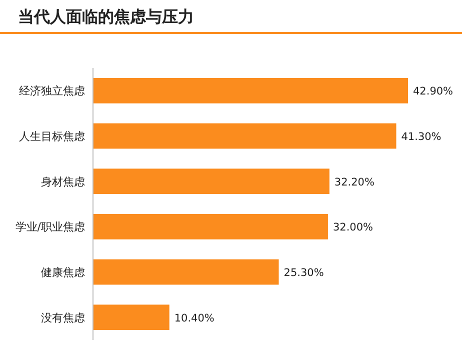 This screenshot has height=342, width=462. Describe the element at coordinates (352, 228) in the screenshot. I see `data-label: 32.00%` at that location.